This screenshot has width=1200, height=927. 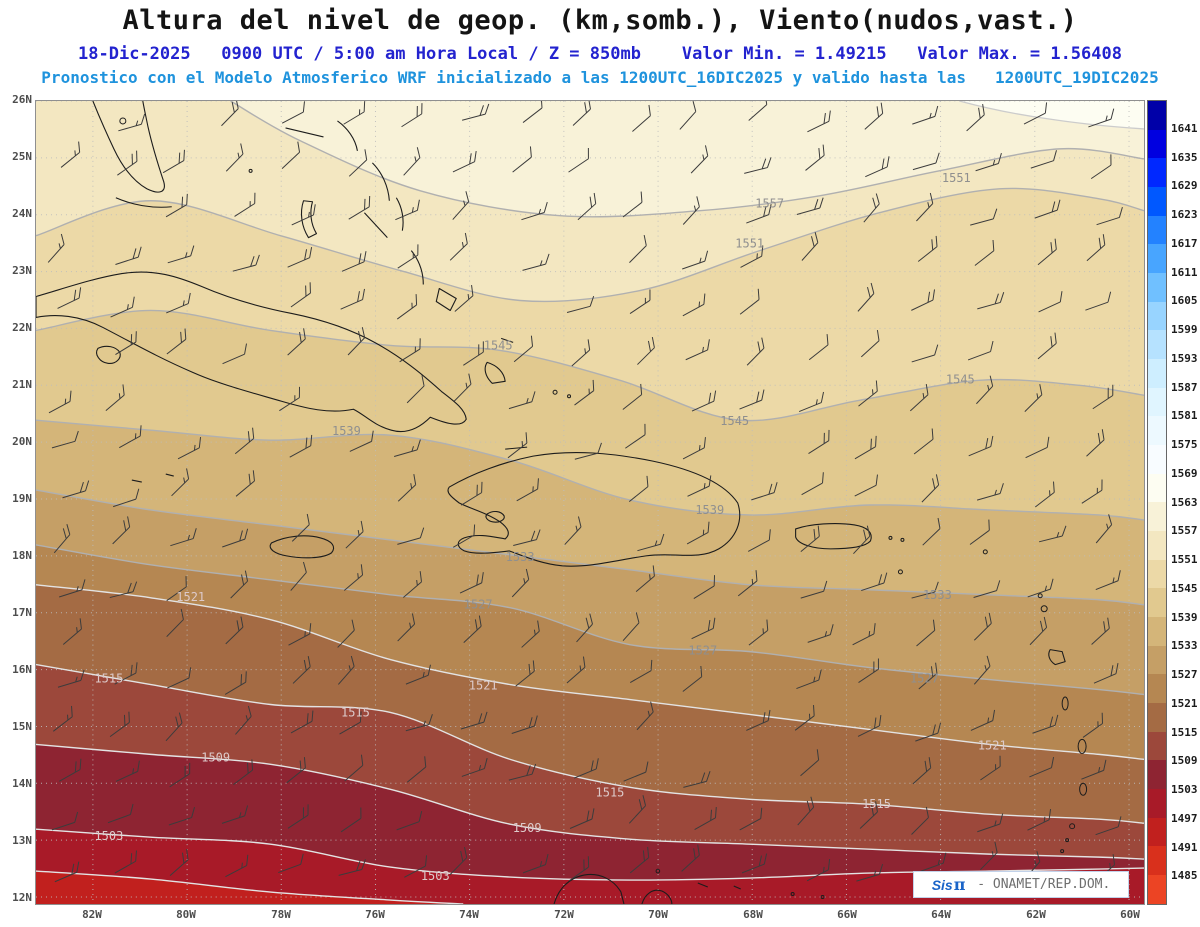 I want to click on watermark: Sis π - ONAMET/REP.DOM., so click(x=1021, y=884).